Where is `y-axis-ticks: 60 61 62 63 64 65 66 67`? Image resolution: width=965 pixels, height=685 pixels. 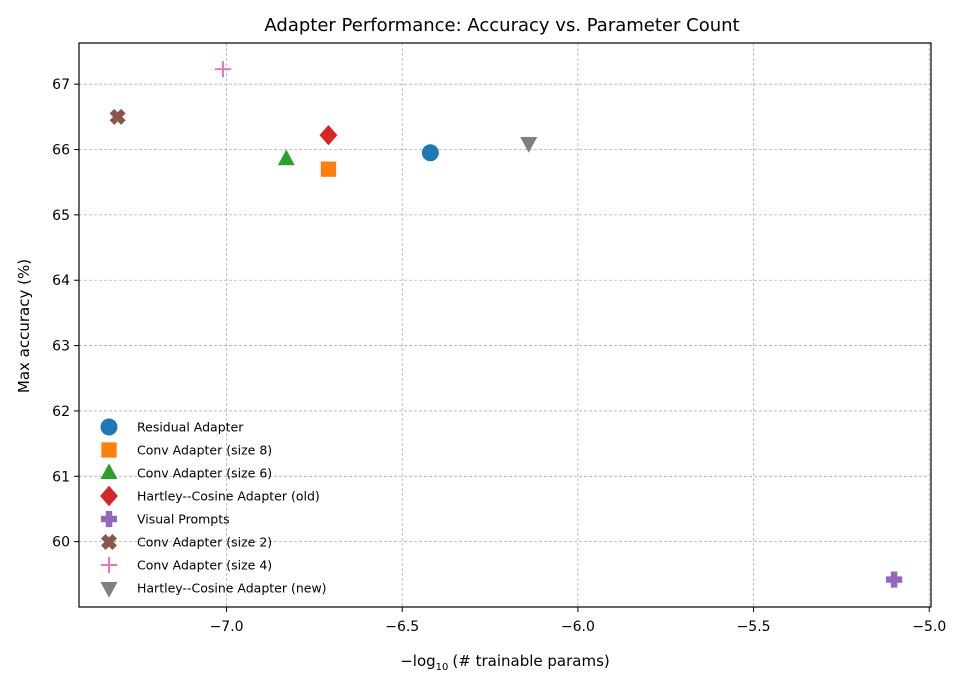
y-axis-ticks: 60 61 62 63 64 65 66 67 is located at coordinates (65, 314).